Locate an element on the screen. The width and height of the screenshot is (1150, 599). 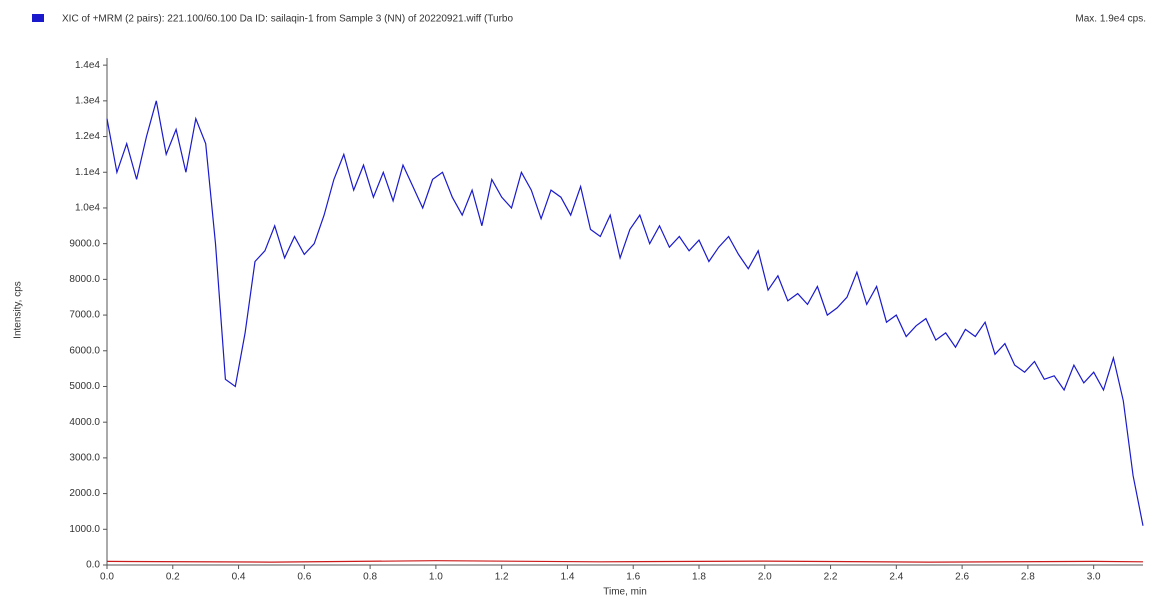
y-tick-label: 8000.0 is located at coordinates (84, 279).